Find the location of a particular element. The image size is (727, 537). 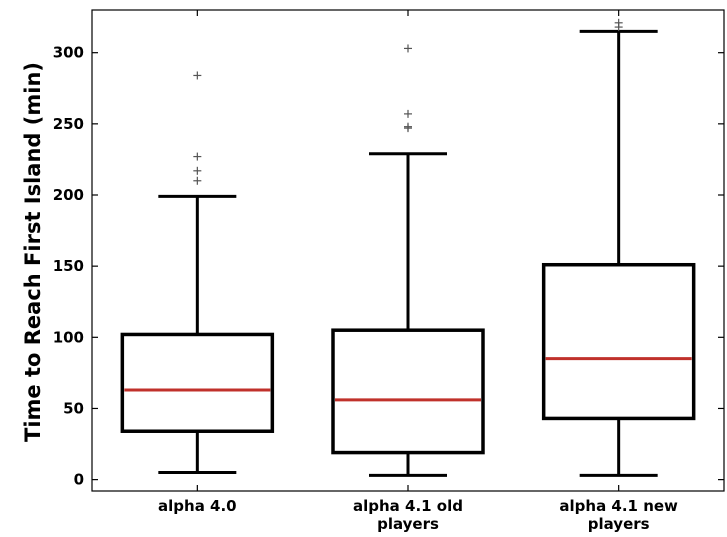

y-tick-label: 200 is located at coordinates (68, 195).